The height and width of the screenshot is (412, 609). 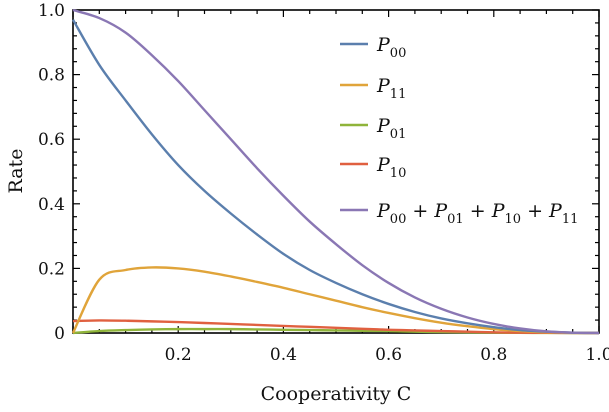 What do you see at coordinates (178, 355) in the screenshot?
I see `x-tick-label: 0.2` at bounding box center [178, 355].